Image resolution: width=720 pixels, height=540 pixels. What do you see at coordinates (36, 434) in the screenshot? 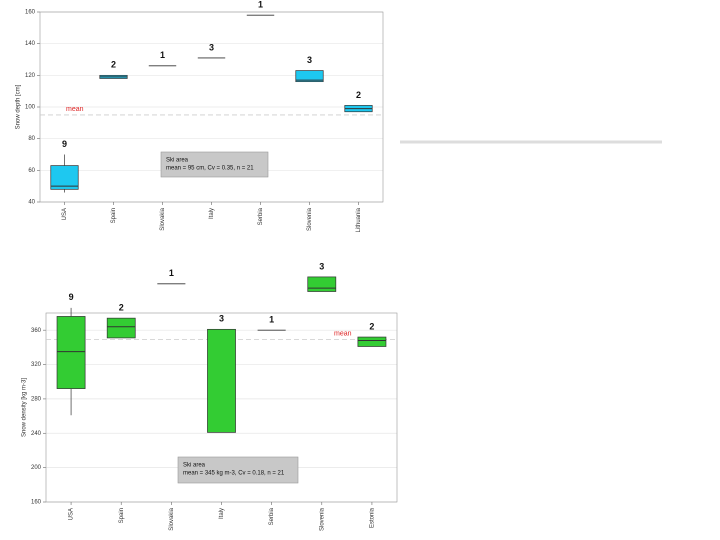
I see `y-tick-label: 240` at bounding box center [36, 434].